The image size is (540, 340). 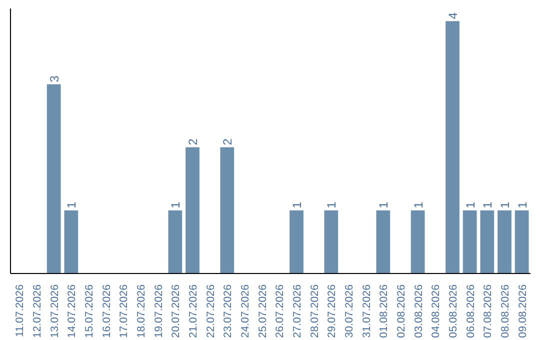 I want to click on x-tick-label: 07.08.2026, so click(x=488, y=311).